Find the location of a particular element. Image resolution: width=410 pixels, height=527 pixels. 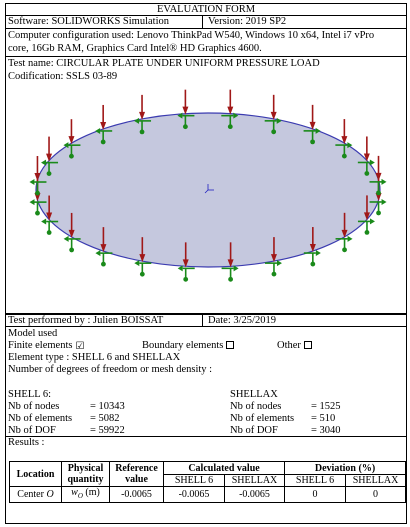

test-date: Date: 3/25/2019 is located at coordinates (242, 320).